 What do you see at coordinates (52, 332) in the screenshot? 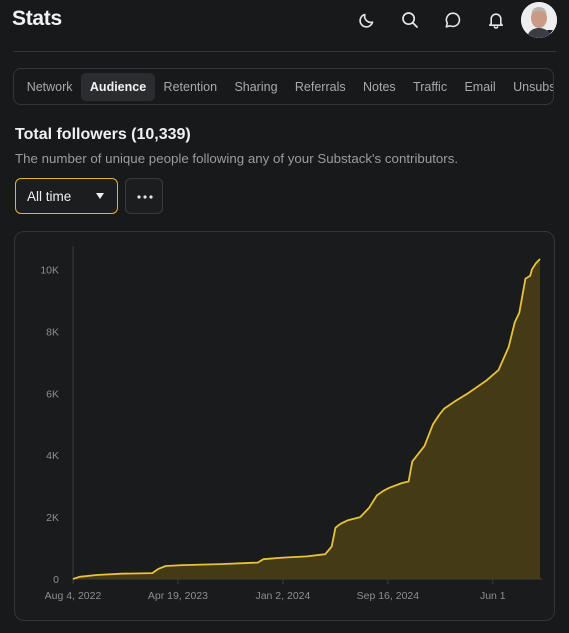
I see `y-tick-label: 8K` at bounding box center [52, 332].